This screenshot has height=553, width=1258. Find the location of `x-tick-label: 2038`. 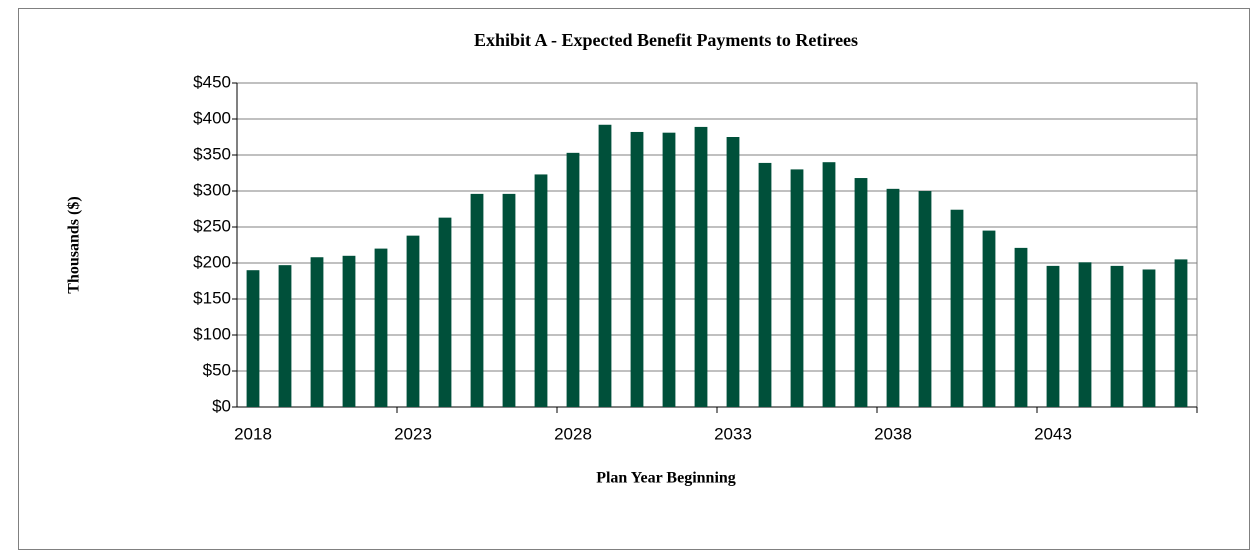

x-tick-label: 2038 is located at coordinates (893, 433).